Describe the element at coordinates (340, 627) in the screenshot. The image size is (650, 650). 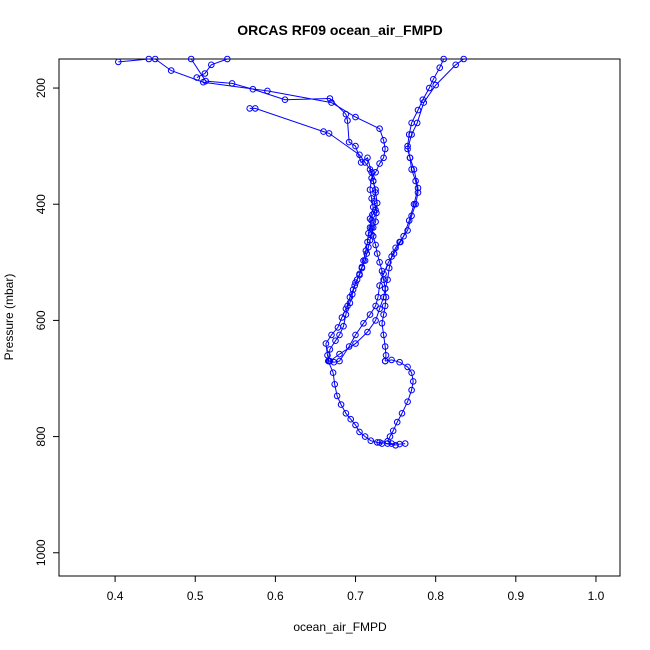
I see `x-axis-label: ocean_air_FMPD` at that location.